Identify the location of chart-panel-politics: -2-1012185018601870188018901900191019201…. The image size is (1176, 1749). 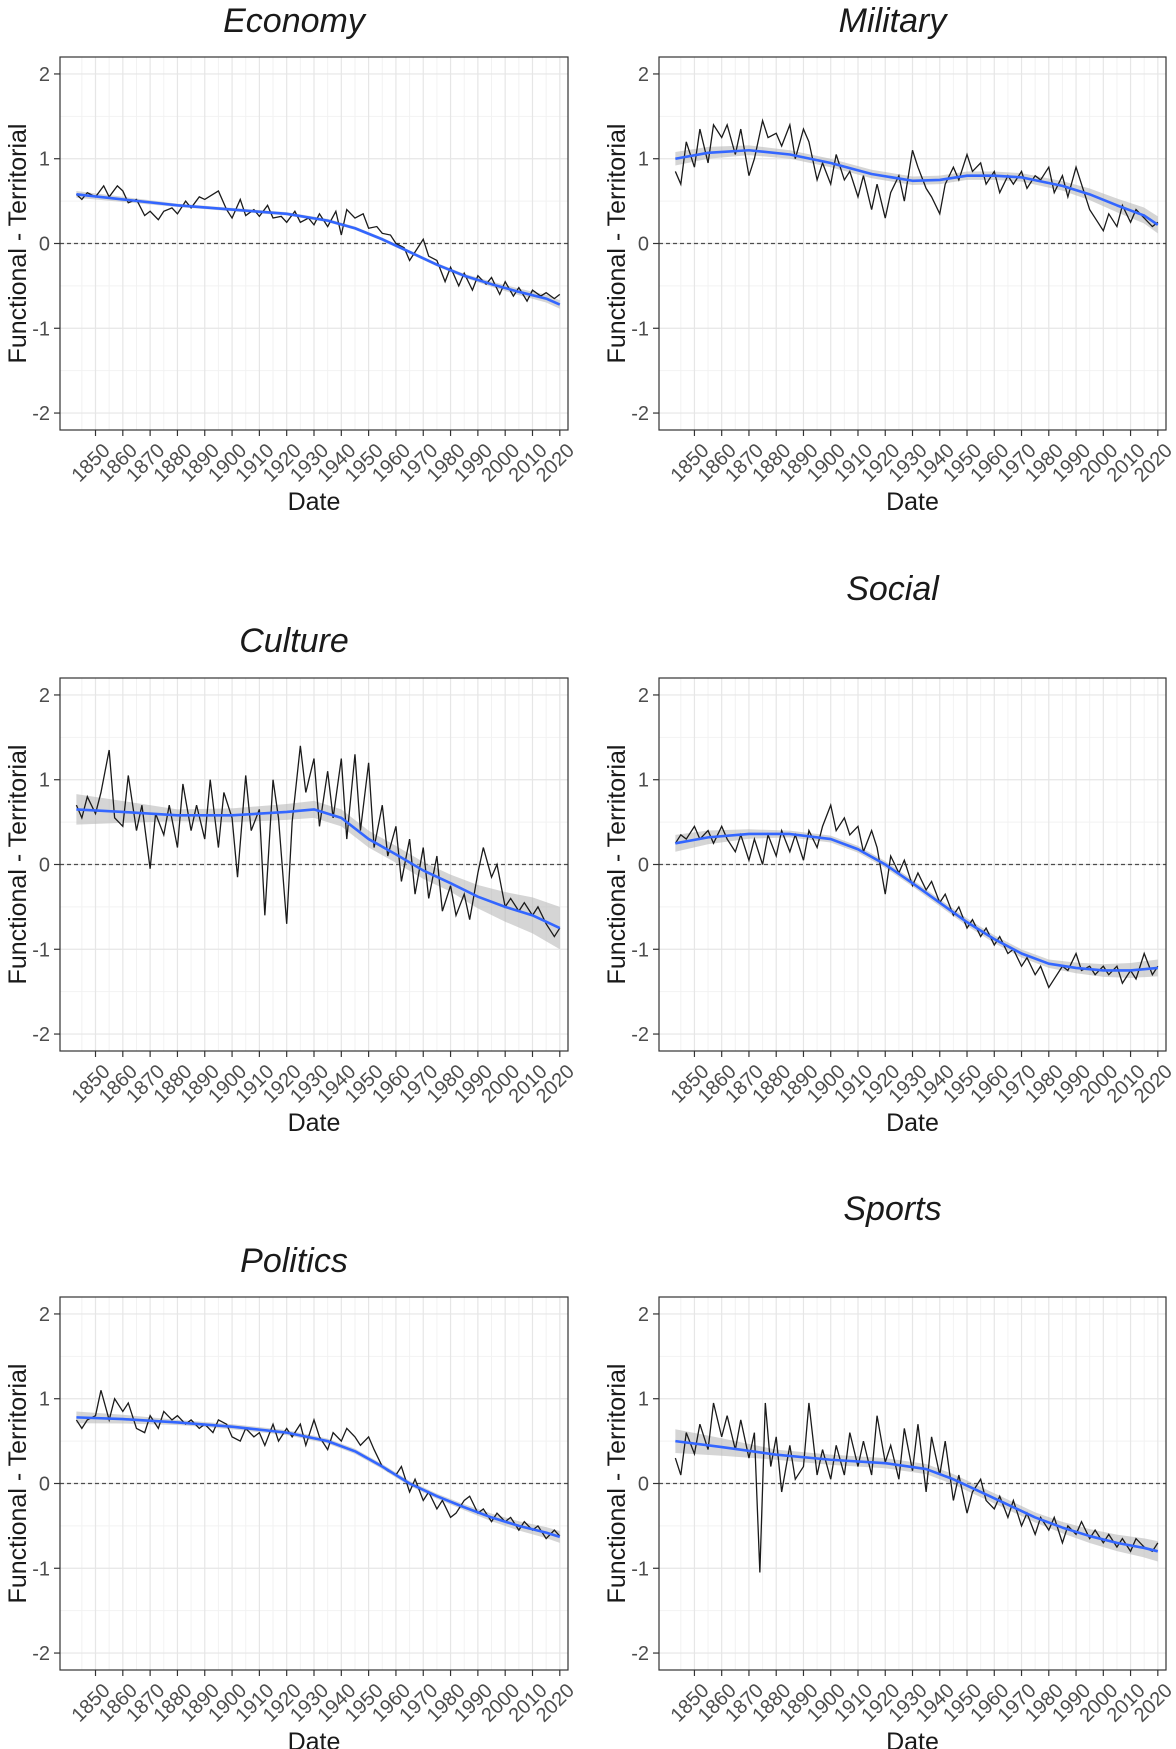
(291, 1495).